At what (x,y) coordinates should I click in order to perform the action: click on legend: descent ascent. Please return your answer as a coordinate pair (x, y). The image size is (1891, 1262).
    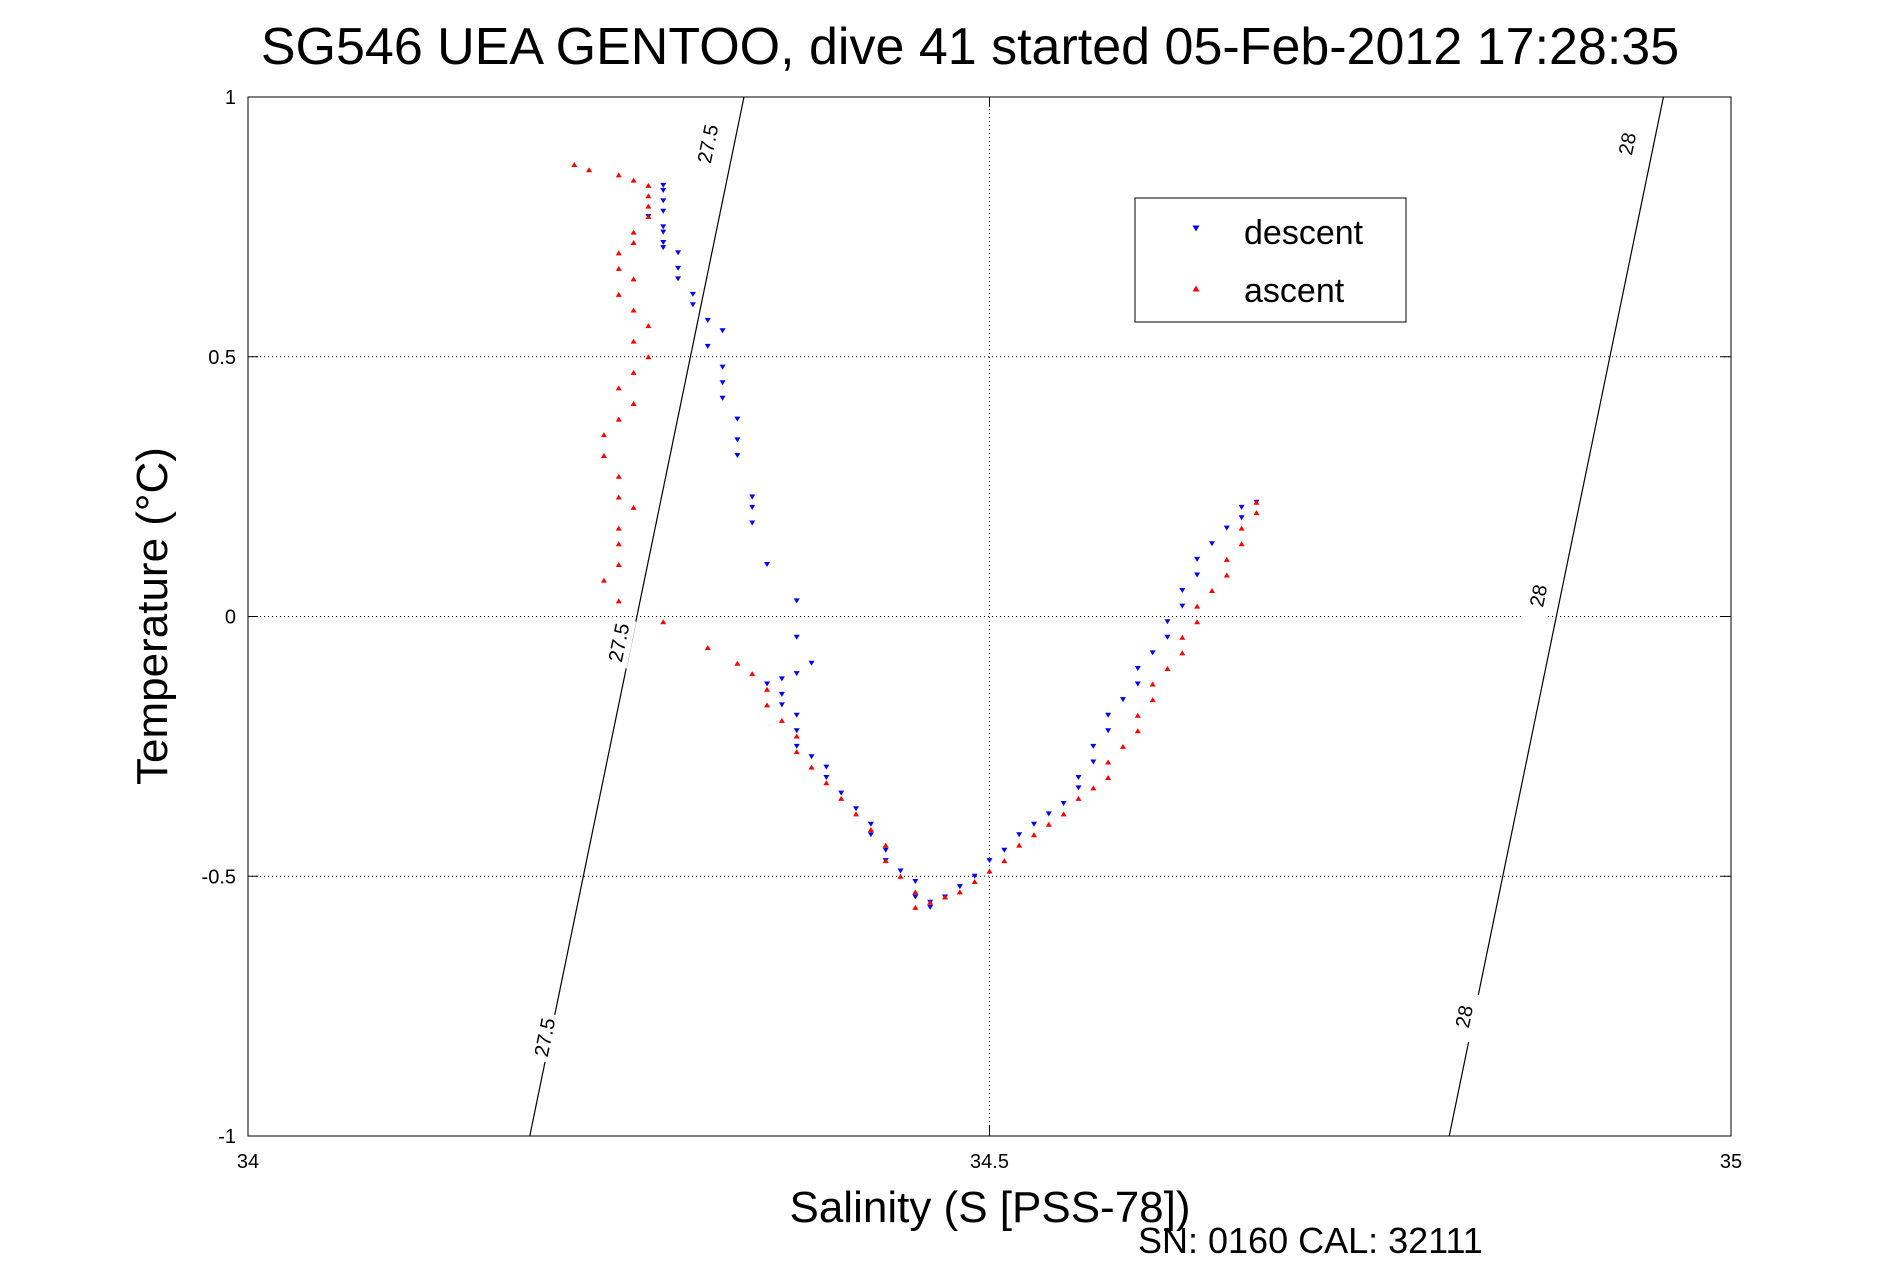
    Looking at the image, I should click on (1270, 260).